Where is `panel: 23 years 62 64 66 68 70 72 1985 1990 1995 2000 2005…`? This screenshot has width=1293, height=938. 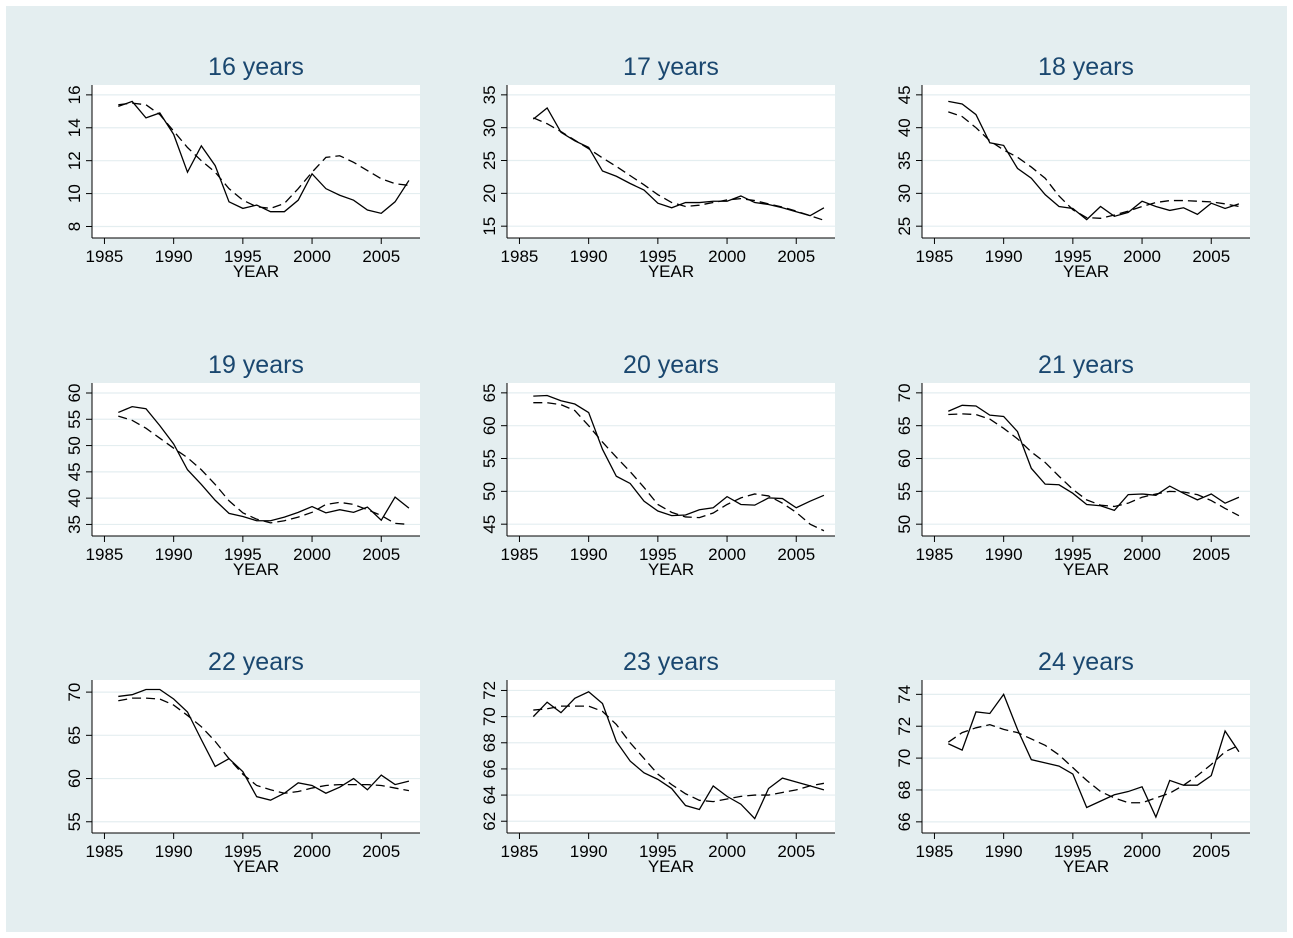
panel: 23 years 62 64 66 68 70 72 1985 1990 1995 2000 2005… is located at coordinates (657, 762).